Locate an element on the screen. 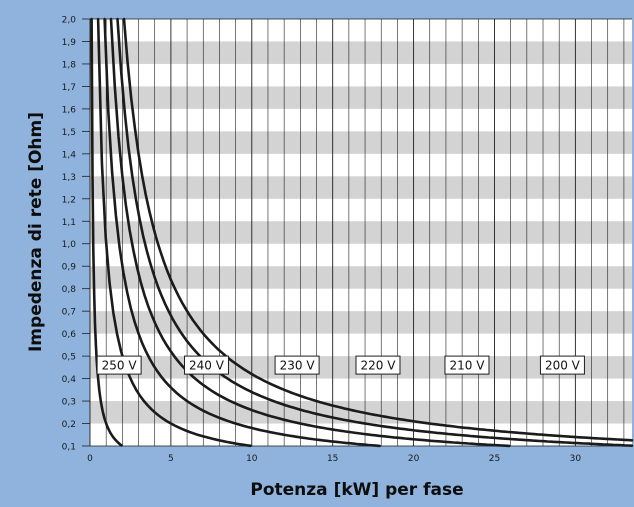  y-tick-label: 1,1 is located at coordinates (69, 223).